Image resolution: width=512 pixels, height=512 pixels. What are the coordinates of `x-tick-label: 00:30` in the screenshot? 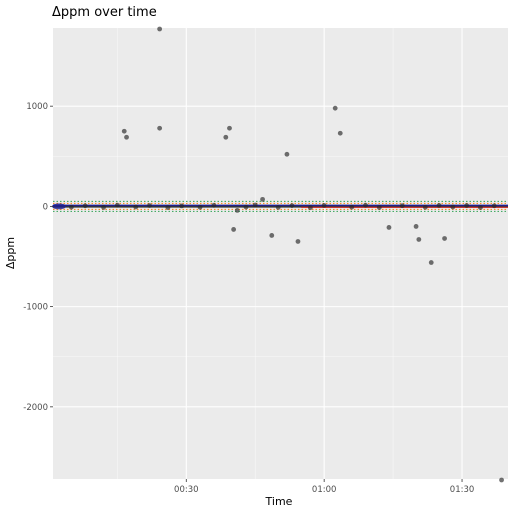 It's located at (186, 490).